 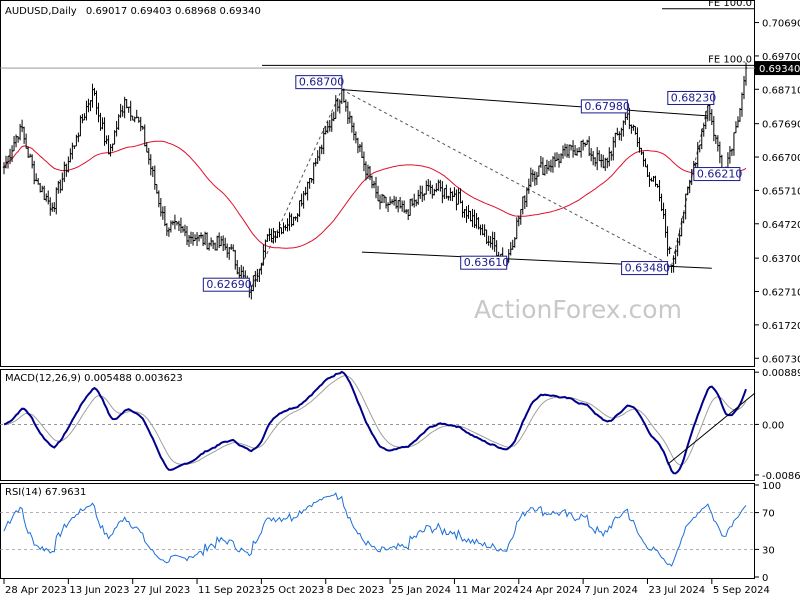 I want to click on macd-title: MACD(12,26,9) 0.005488 0.003623, so click(x=94, y=378).